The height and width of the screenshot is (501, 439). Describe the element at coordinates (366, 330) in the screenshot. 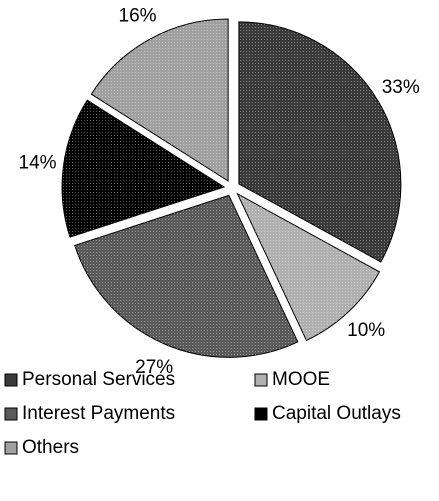

I see `data-label: 10%` at that location.